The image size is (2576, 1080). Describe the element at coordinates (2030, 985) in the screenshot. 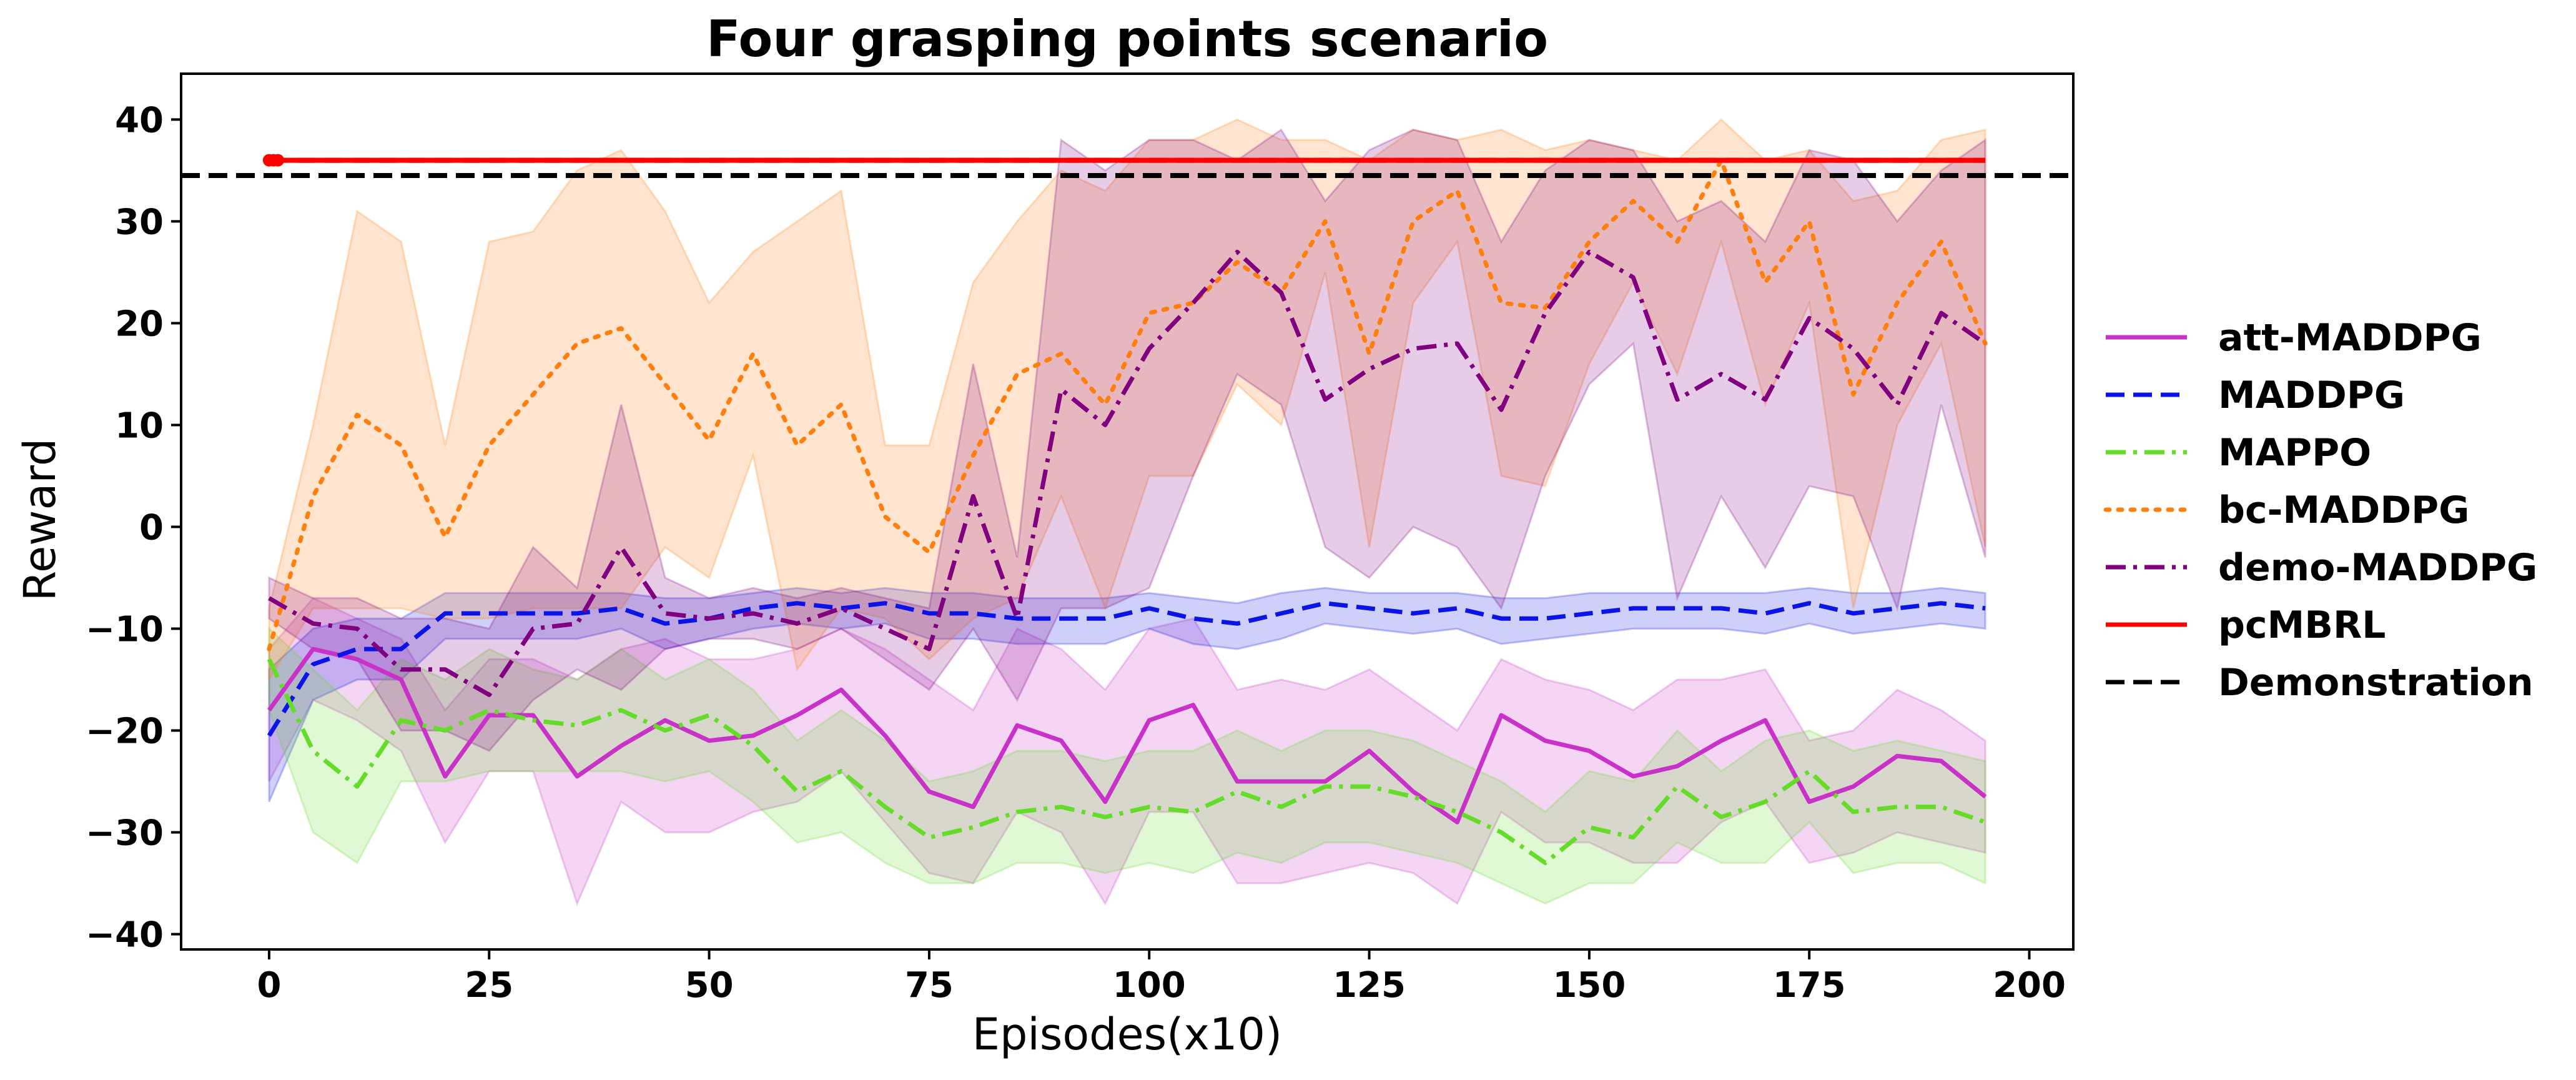

I see `x-tick-label: 200` at that location.